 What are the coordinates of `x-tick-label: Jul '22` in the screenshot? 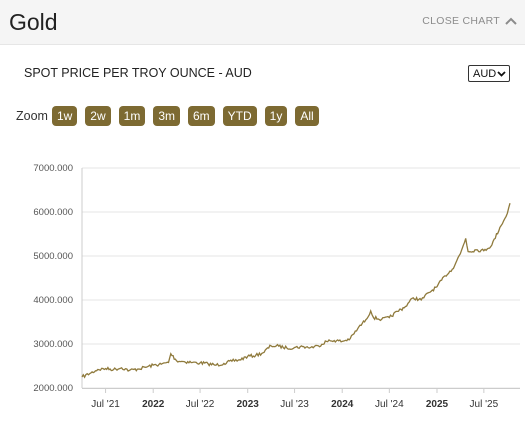 It's located at (200, 404).